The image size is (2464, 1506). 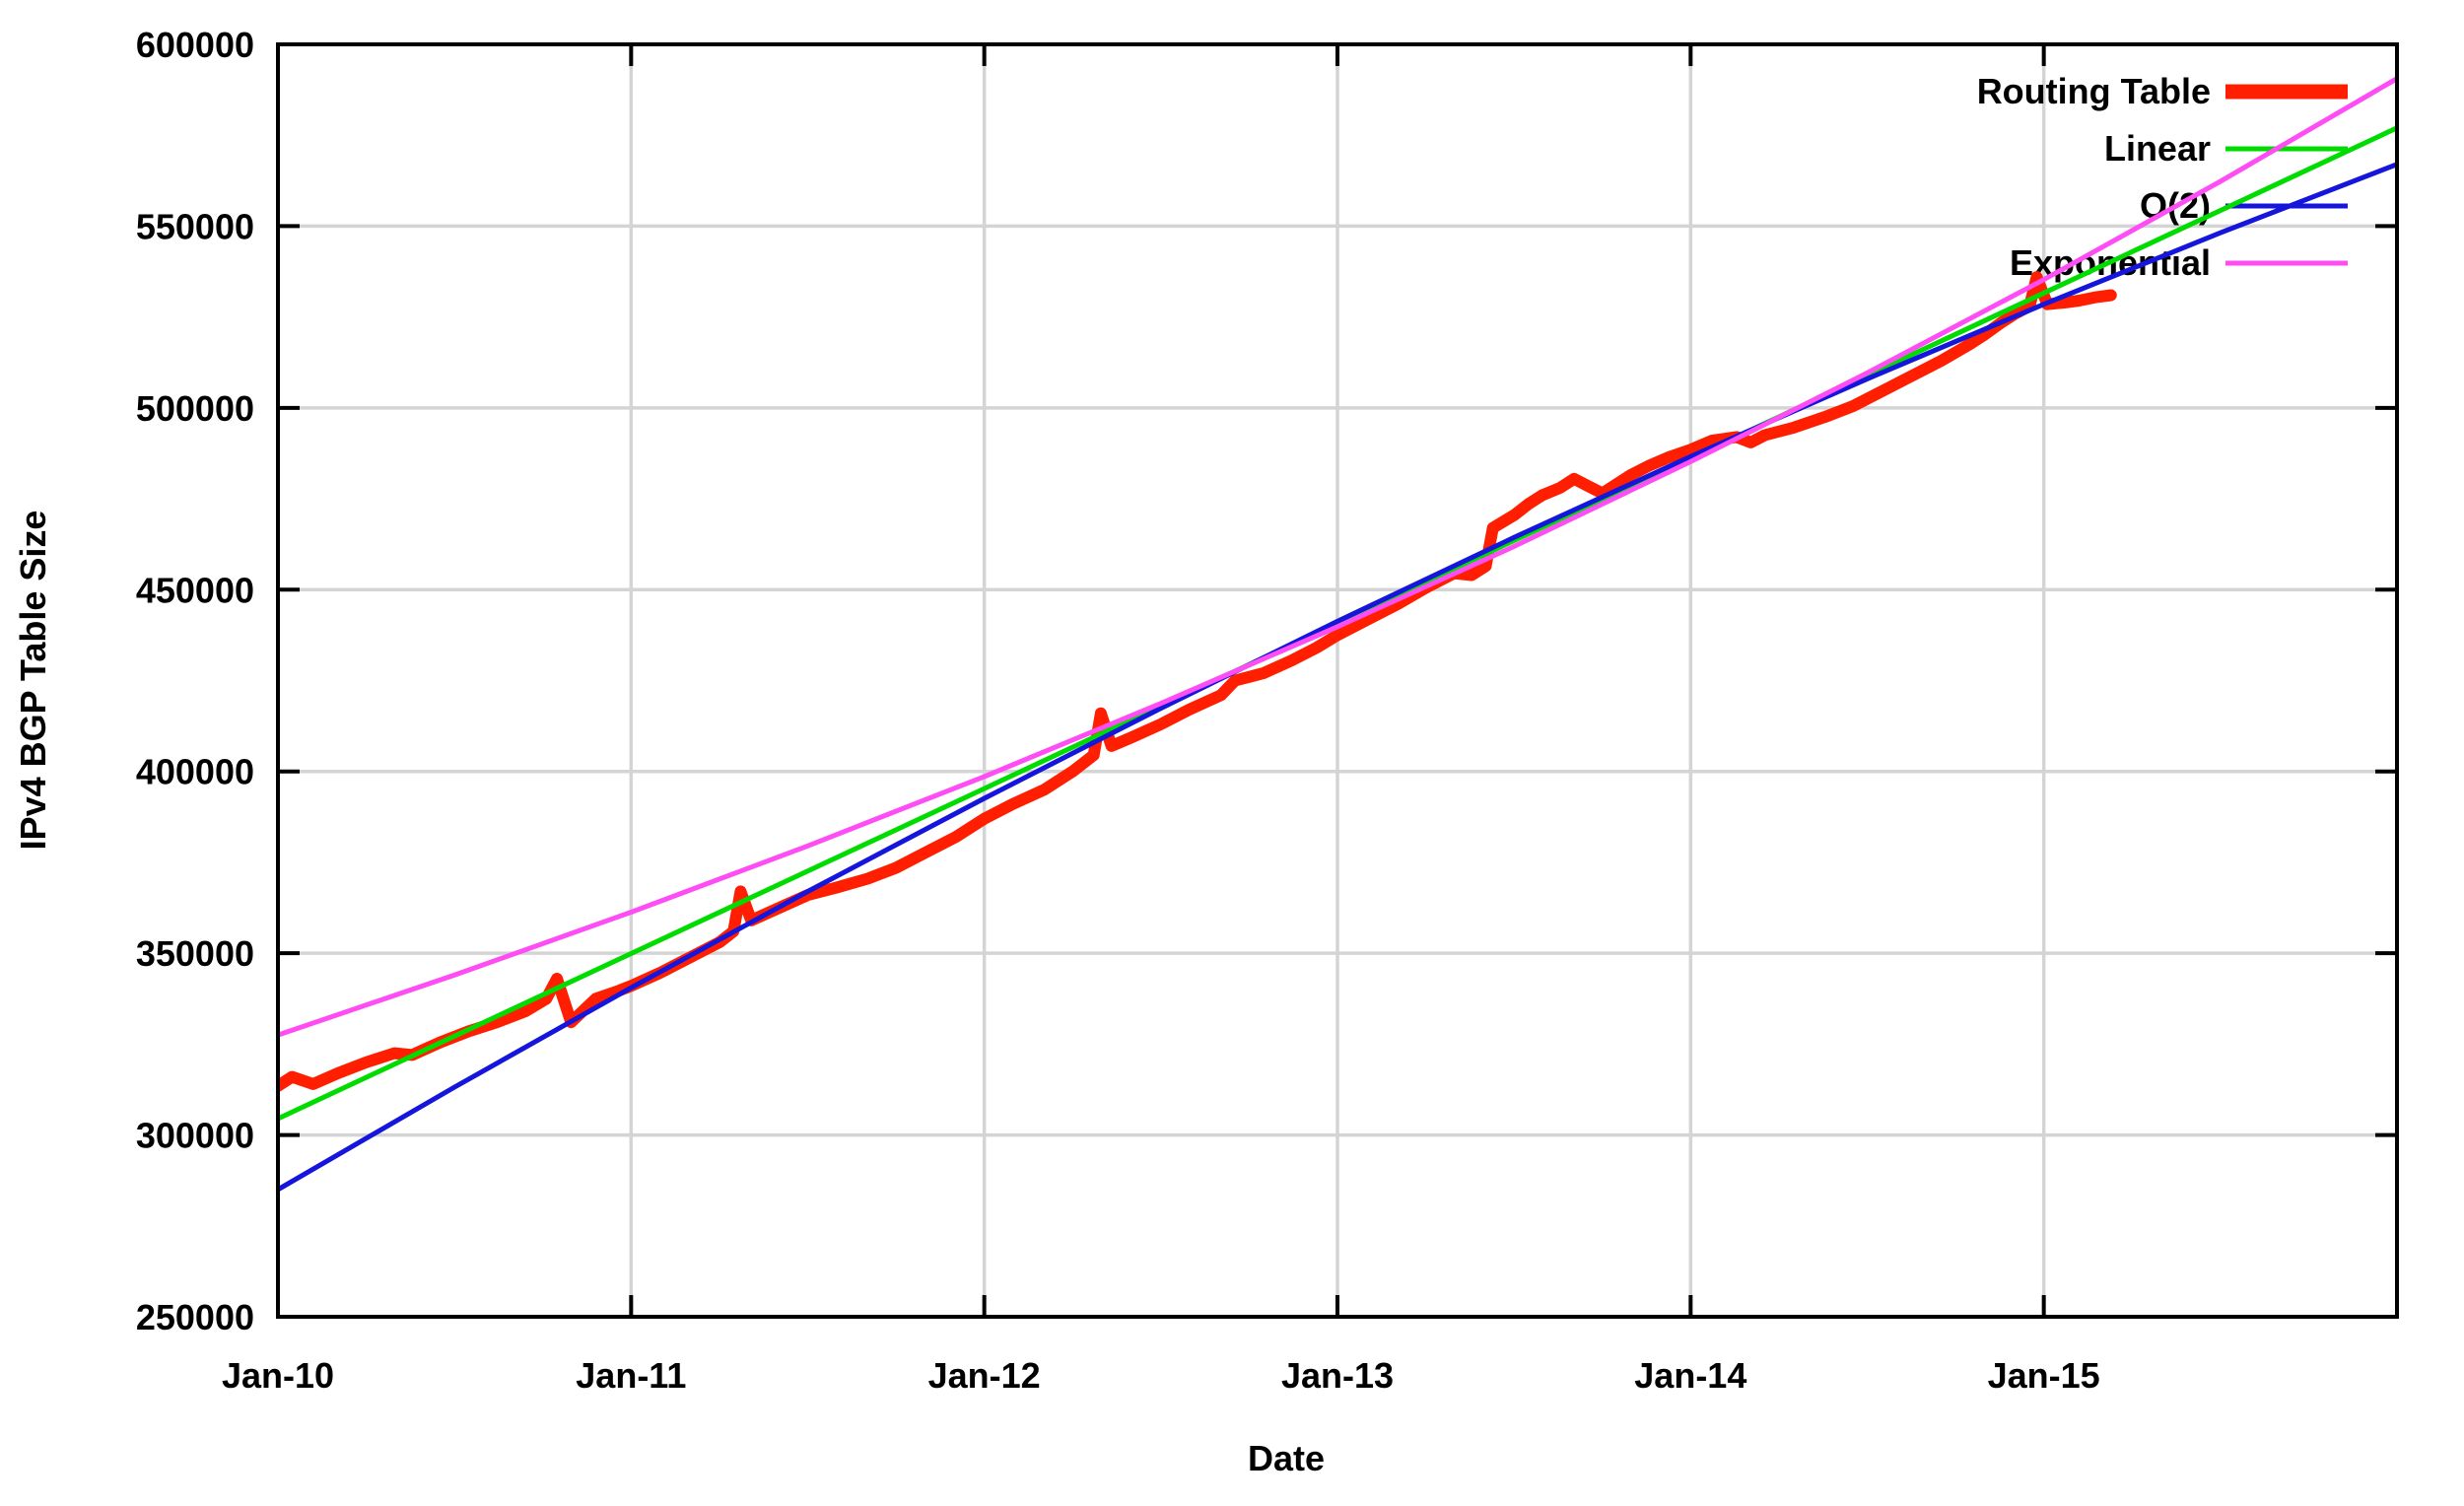 I want to click on x-tick-label: Jan-14, so click(x=1690, y=1375).